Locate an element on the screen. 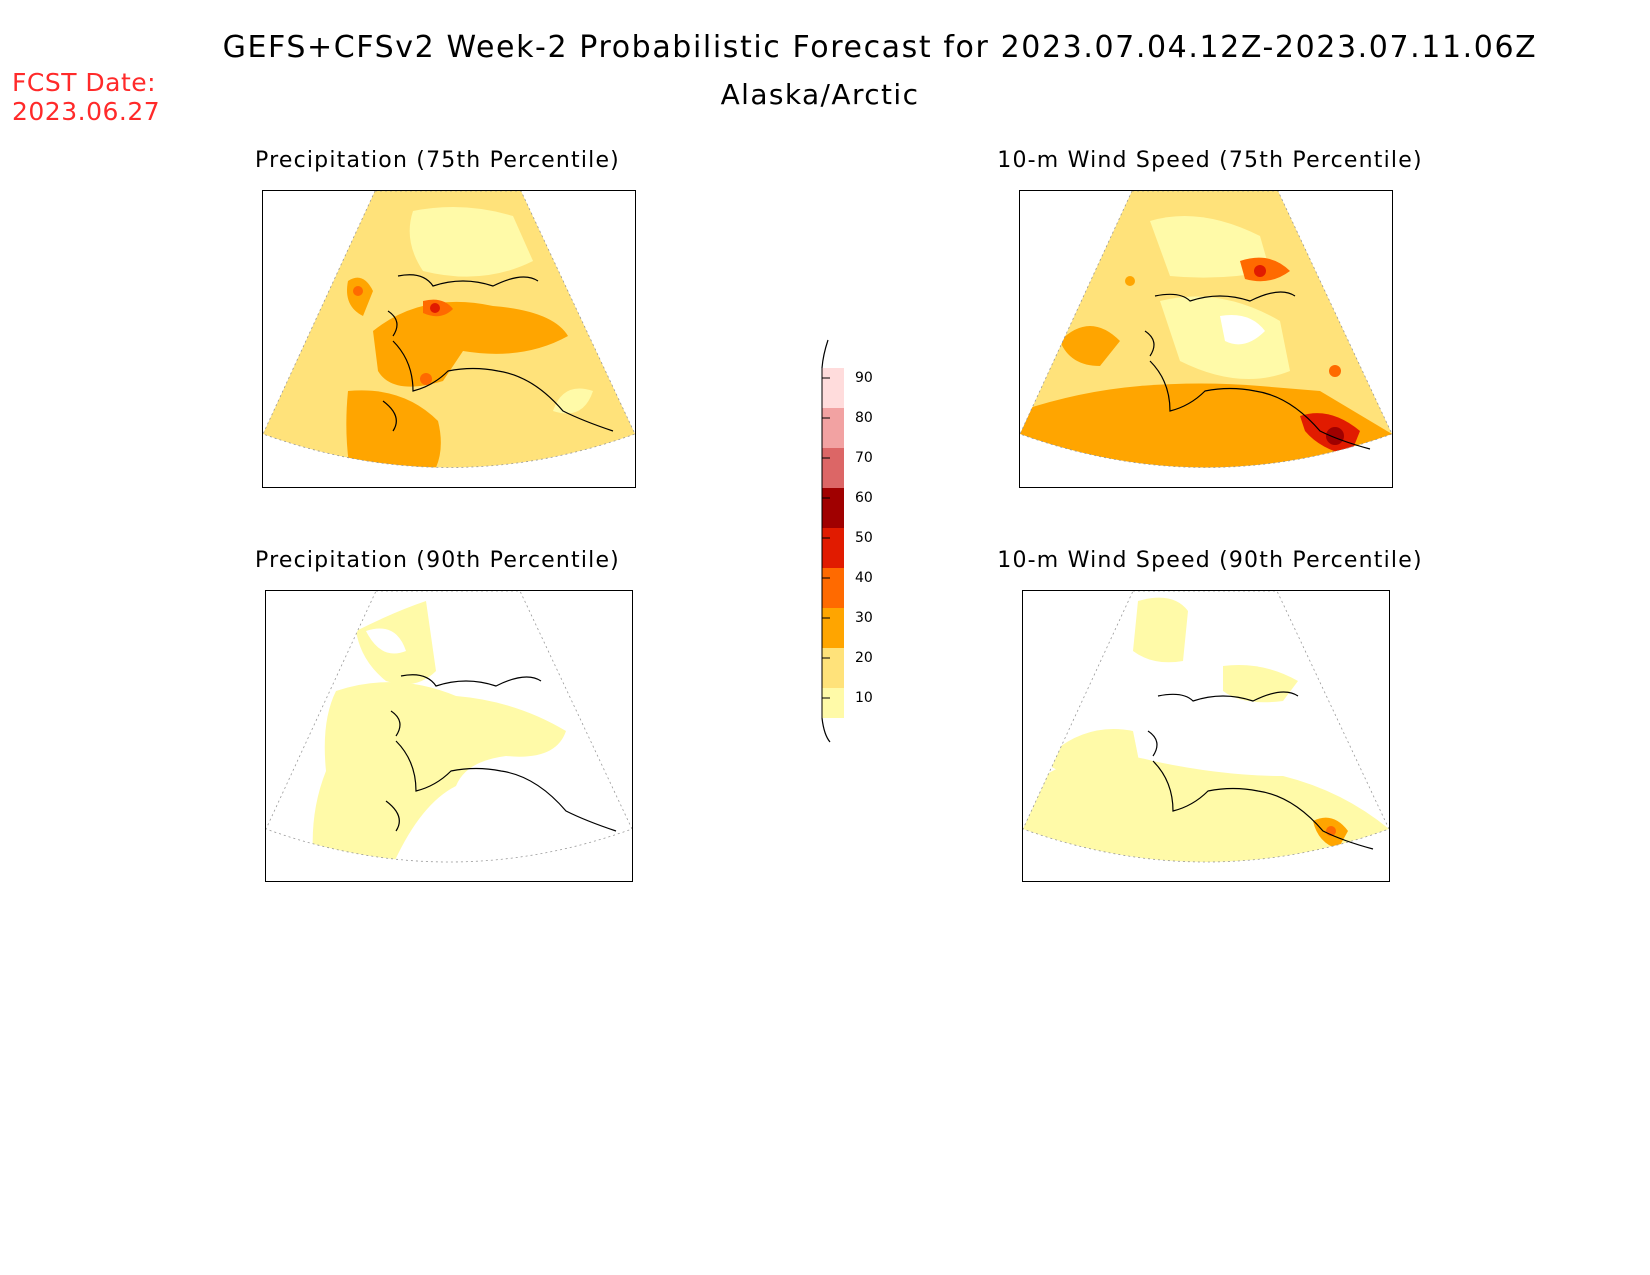  region-subtitle: Alaska/Arctic is located at coordinates (820, 94).